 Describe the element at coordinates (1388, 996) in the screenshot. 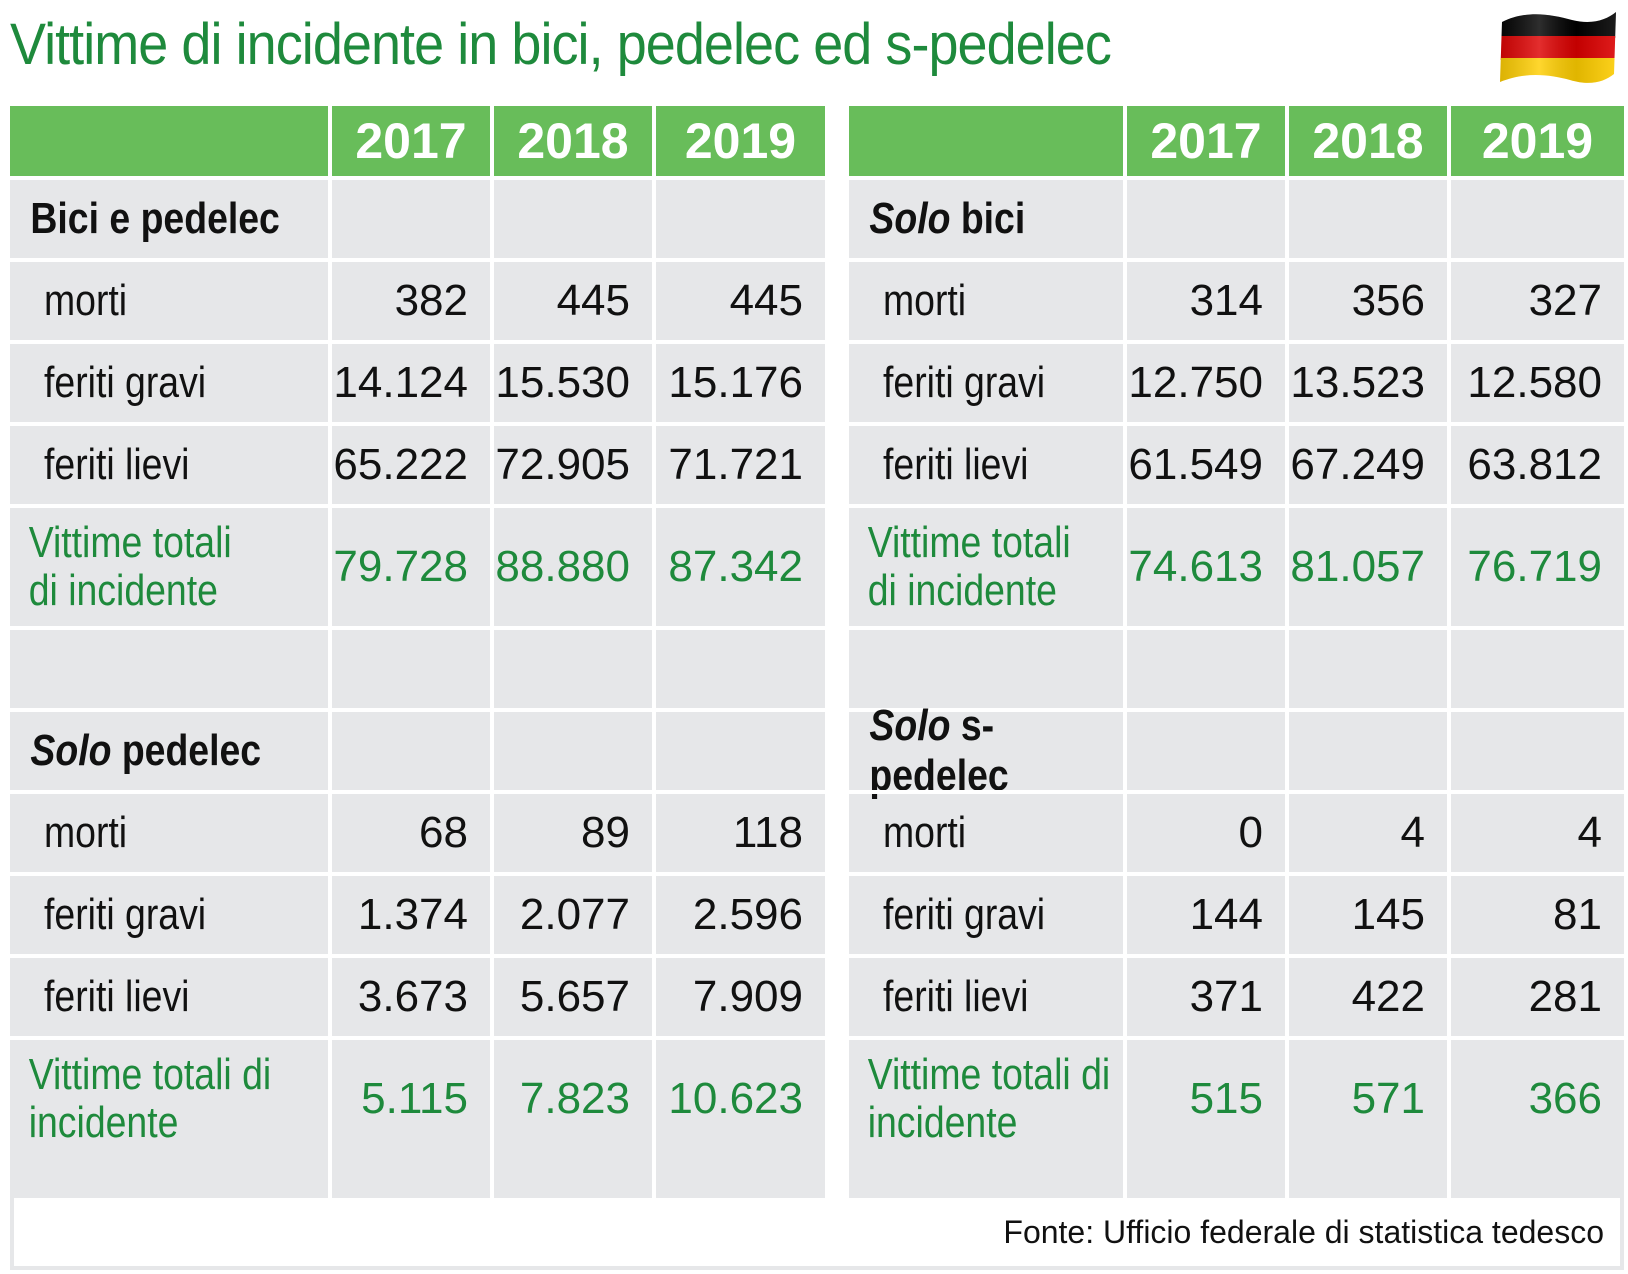

I see `value-cell: 422` at that location.